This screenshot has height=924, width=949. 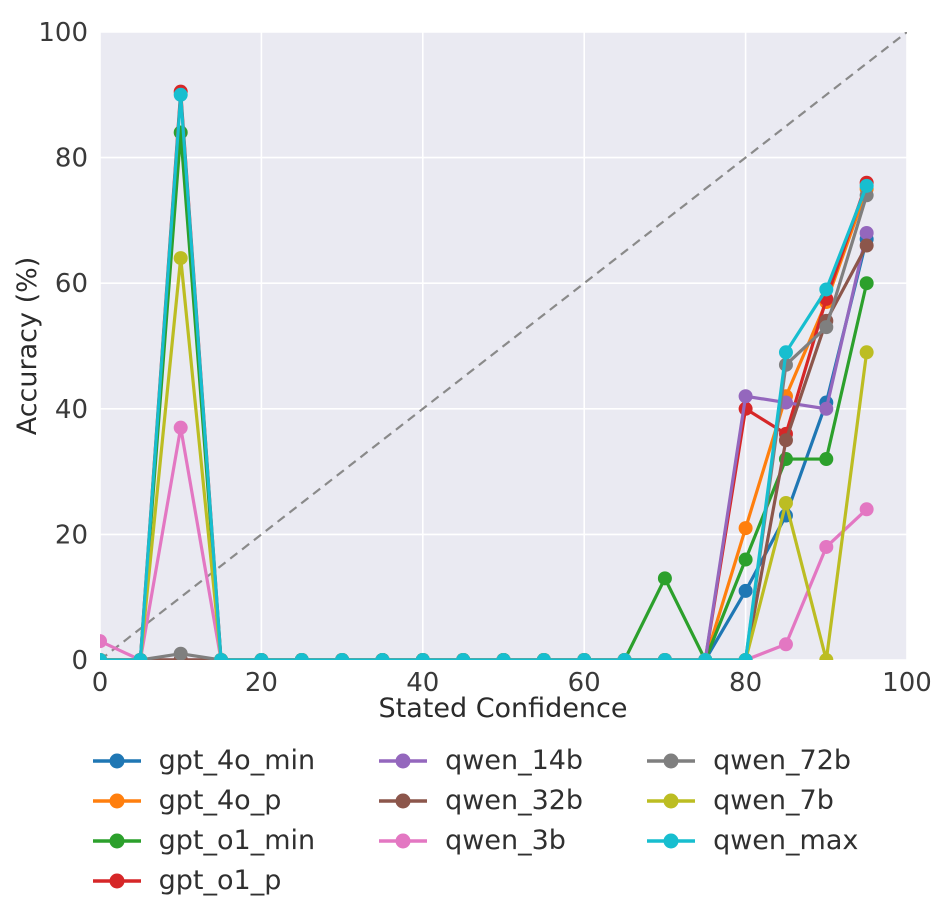 What do you see at coordinates (584, 683) in the screenshot?
I see `x-tick-label: 60` at bounding box center [584, 683].